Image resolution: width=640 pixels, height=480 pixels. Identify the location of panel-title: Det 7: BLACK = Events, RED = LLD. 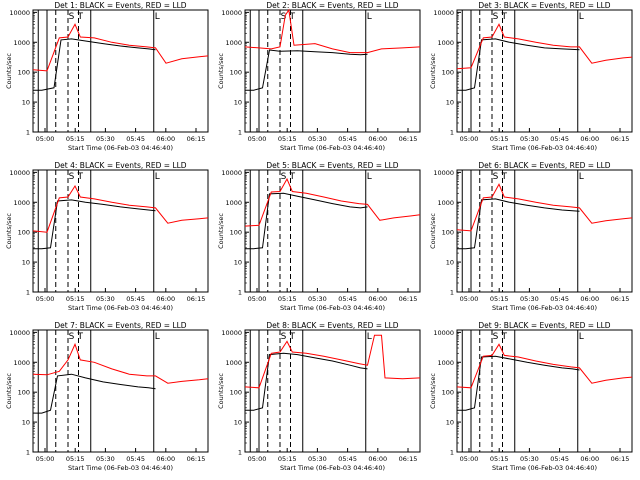
(120, 325).